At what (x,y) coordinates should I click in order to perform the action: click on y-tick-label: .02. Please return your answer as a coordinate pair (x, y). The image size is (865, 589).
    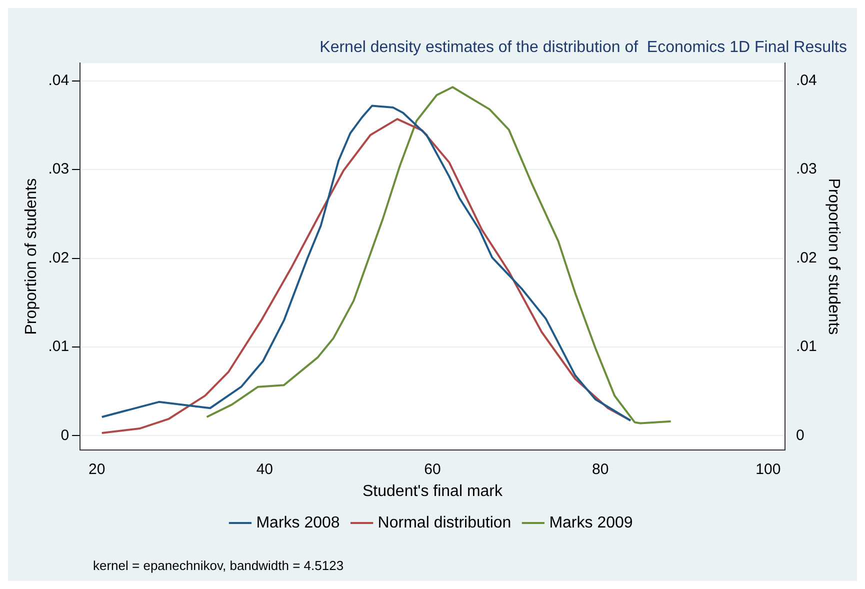
    Looking at the image, I should click on (59, 257).